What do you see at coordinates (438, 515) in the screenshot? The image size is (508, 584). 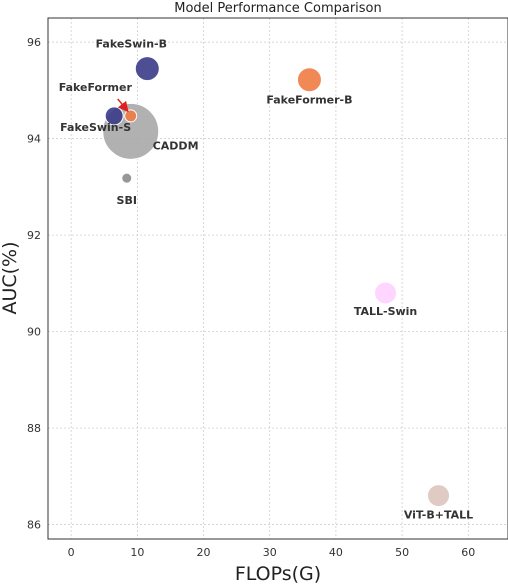 I see `data-label: ViT-B+TALL` at bounding box center [438, 515].